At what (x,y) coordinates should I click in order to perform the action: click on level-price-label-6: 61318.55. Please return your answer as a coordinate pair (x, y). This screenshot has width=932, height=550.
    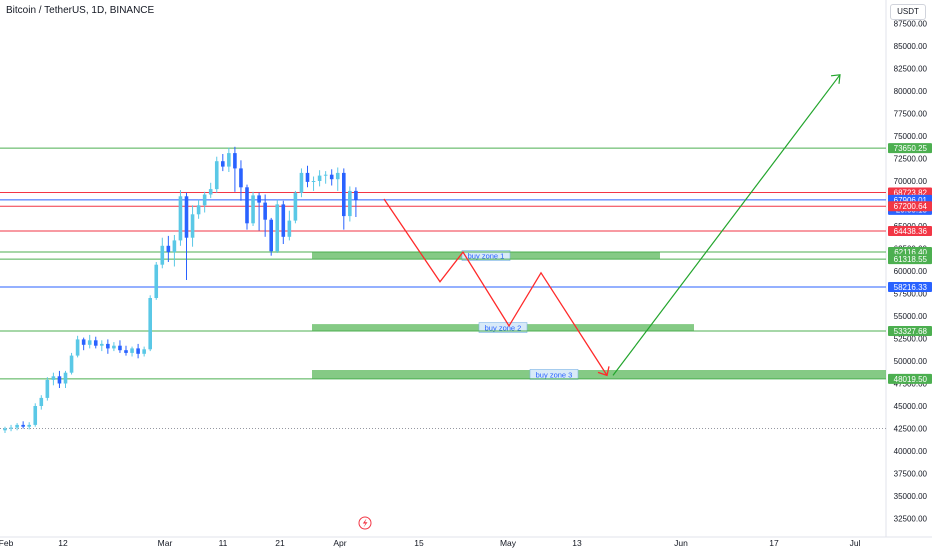
    Looking at the image, I should click on (911, 259).